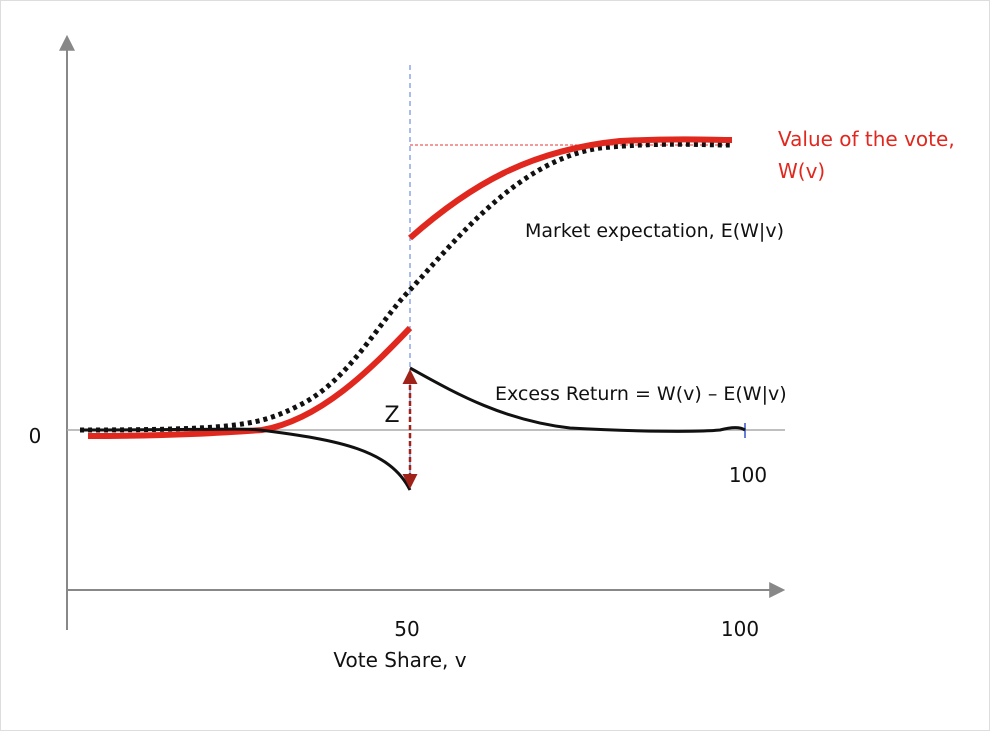 This screenshot has width=990, height=731. What do you see at coordinates (391, 415) in the screenshot?
I see `jump-label: Z` at bounding box center [391, 415].